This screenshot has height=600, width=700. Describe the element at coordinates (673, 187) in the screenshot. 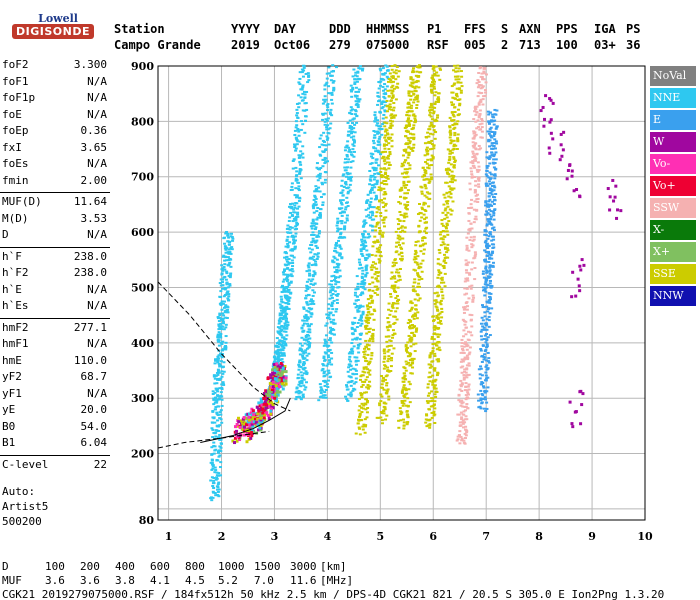

I see `legend: NoVal NNE E W Vo- Vo+ SSW X- X+ SSE NNW` at that location.